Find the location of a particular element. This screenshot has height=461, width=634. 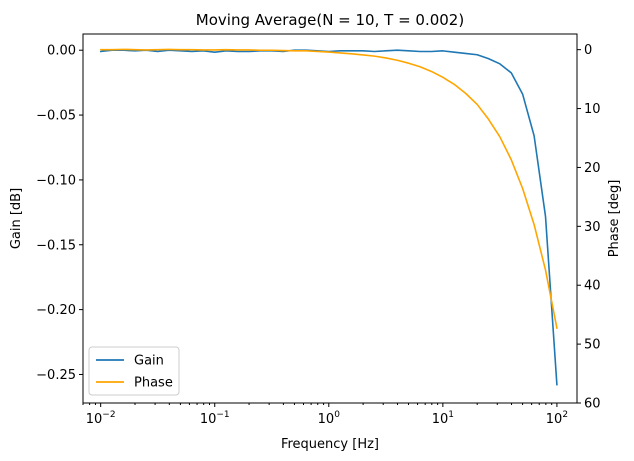

chart-title: Moving Average(N = 10, T = 0.002) is located at coordinates (330, 20).